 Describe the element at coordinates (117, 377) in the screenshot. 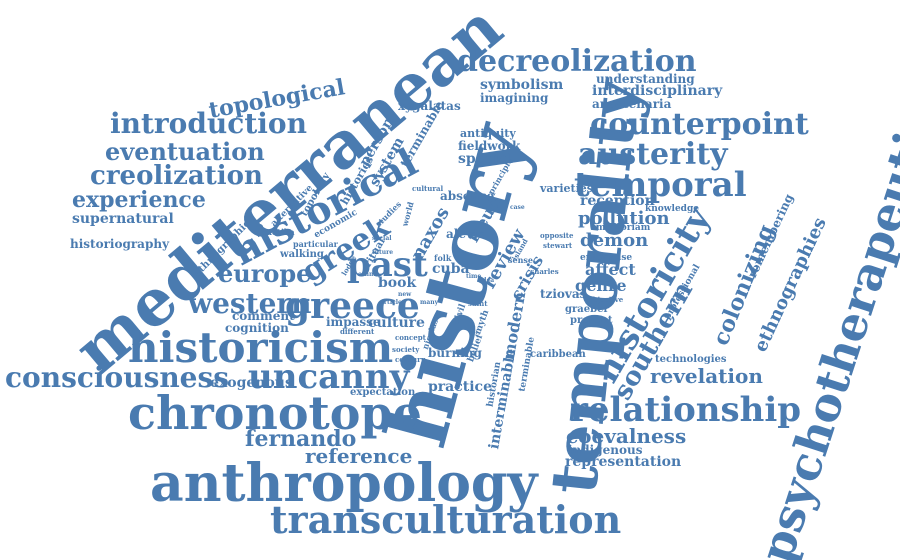

I see `word-consciousness: consciousness` at that location.